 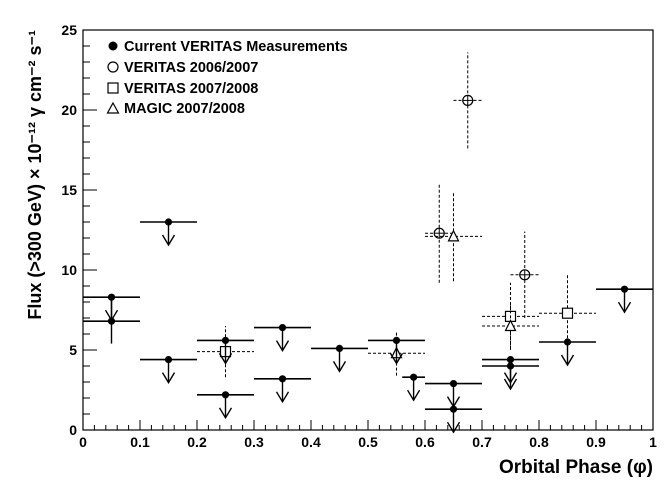 What do you see at coordinates (425, 442) in the screenshot?
I see `x-tick-label: 0.6` at bounding box center [425, 442].